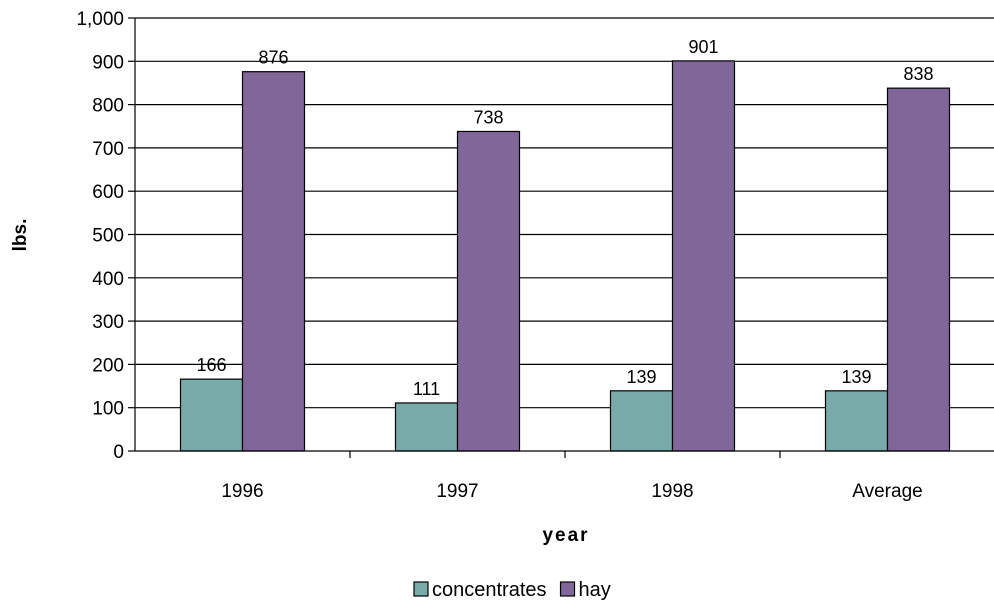  What do you see at coordinates (488, 117) in the screenshot?
I see `data-label: 738` at bounding box center [488, 117].